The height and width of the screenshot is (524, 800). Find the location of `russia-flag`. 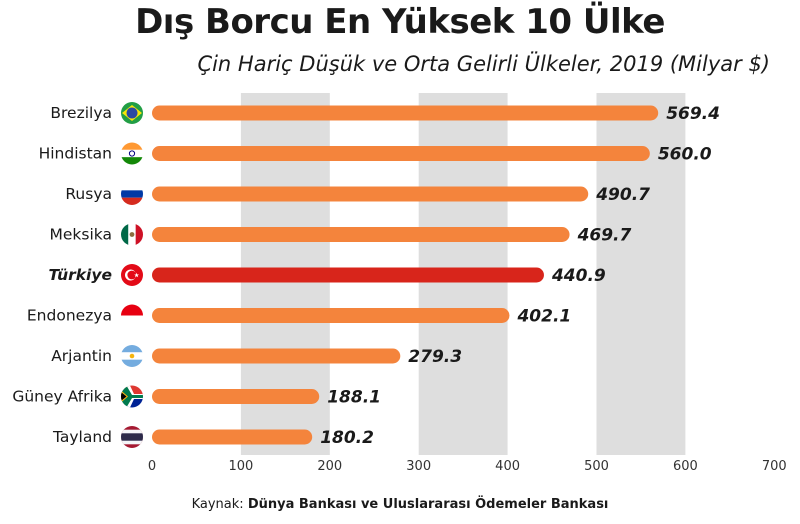

russia-flag is located at coordinates (132, 194).